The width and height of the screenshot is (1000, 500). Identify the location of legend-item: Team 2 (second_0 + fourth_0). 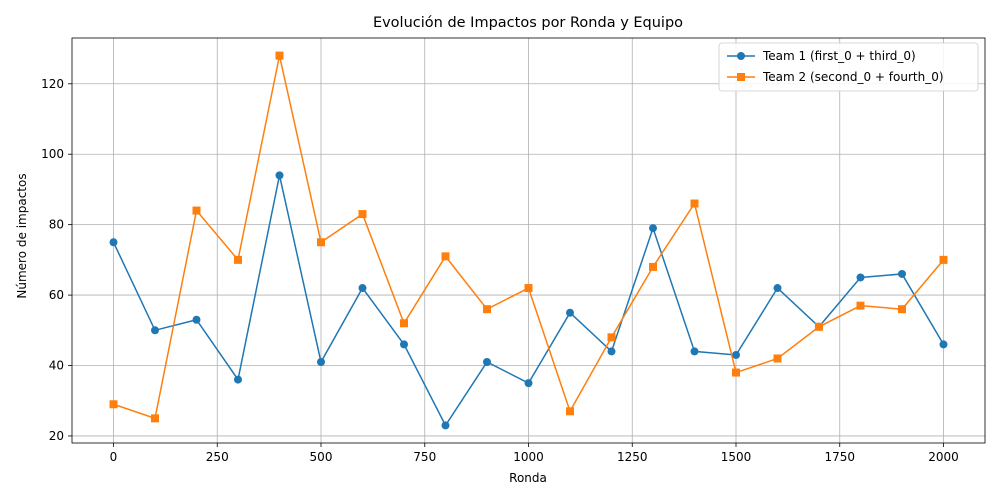
(835, 77).